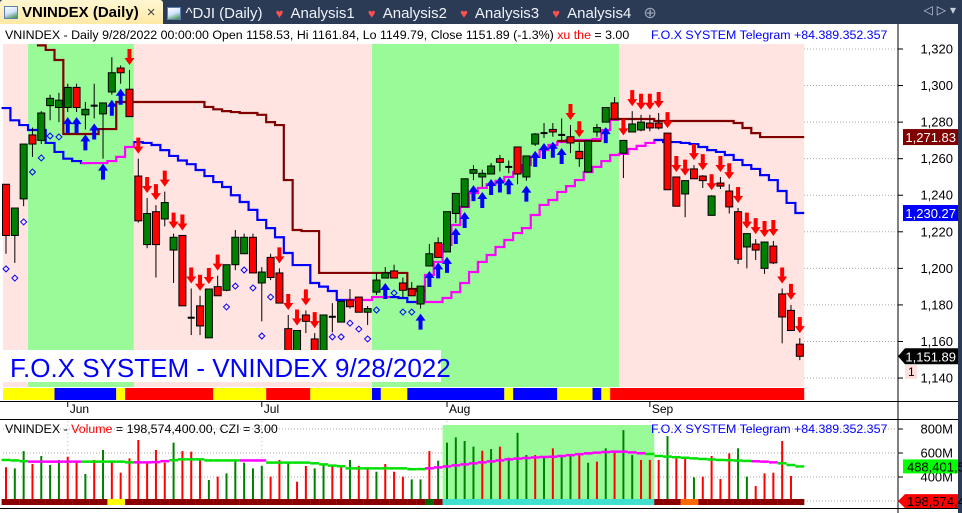 The height and width of the screenshot is (513, 962). Describe the element at coordinates (403, 460) in the screenshot. I see `volume-moving-average` at that location.